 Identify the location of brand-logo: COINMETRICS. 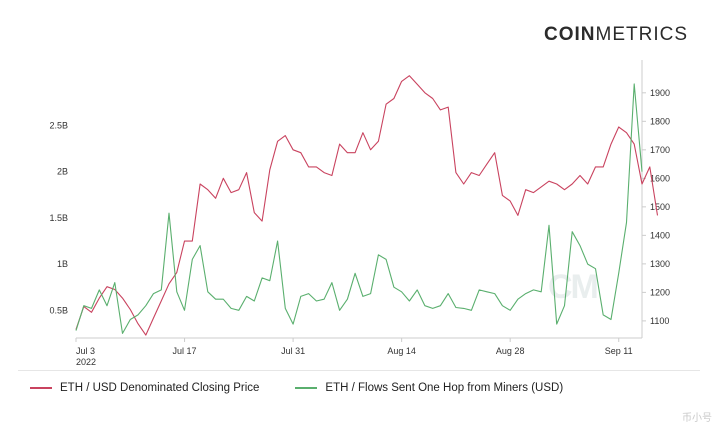
(616, 35).